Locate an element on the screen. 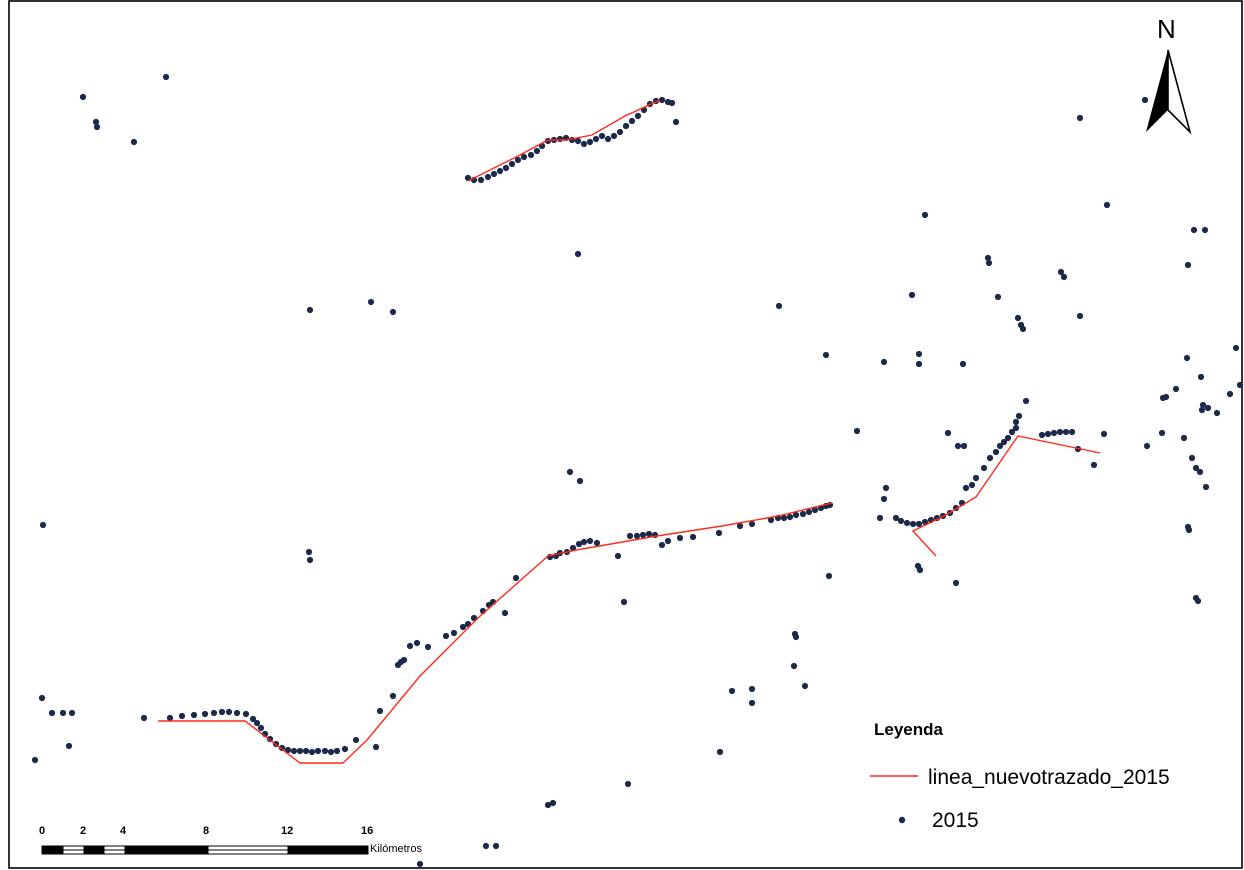 The width and height of the screenshot is (1244, 870). north-arrow: N is located at coordinates (1169, 74).